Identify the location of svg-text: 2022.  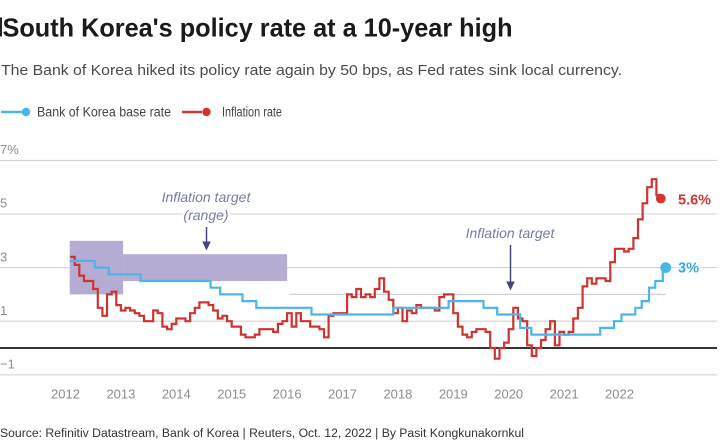
(619, 394).